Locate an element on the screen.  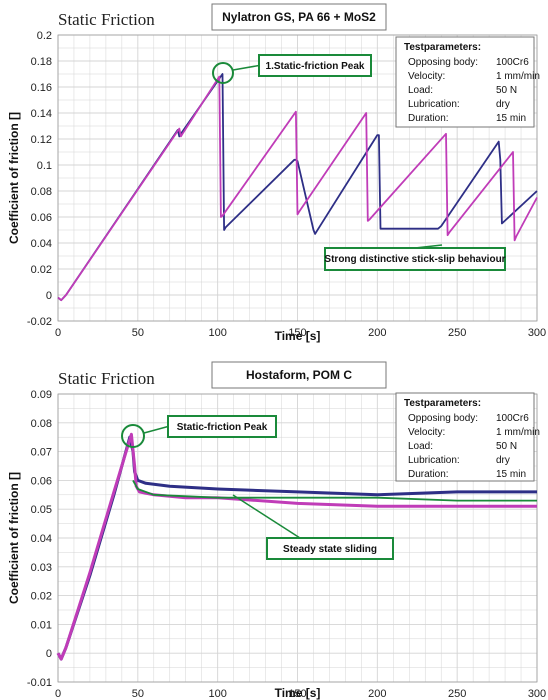
y-tick-label: 0.03 is located at coordinates (41, 568).